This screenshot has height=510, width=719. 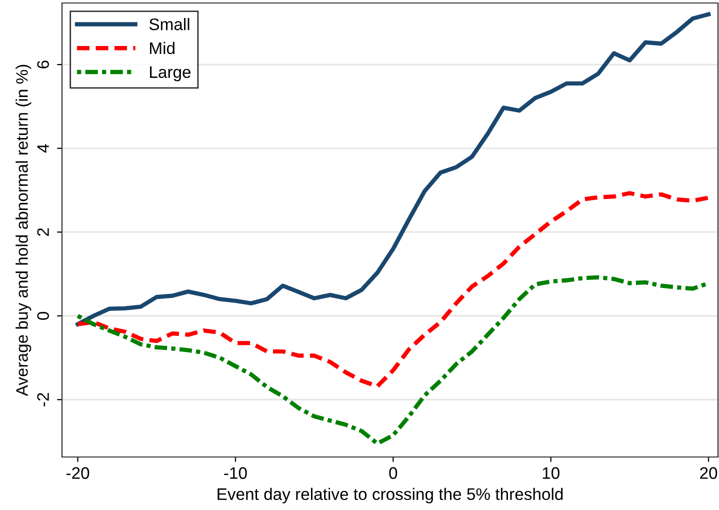 What do you see at coordinates (78, 473) in the screenshot?
I see `x-tick-label: -20` at bounding box center [78, 473].